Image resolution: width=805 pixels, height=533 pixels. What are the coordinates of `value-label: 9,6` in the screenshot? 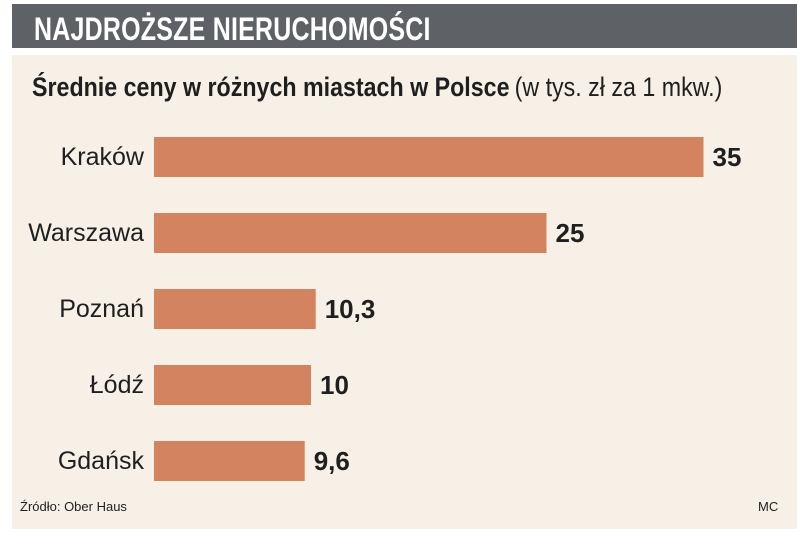 It's located at (332, 461).